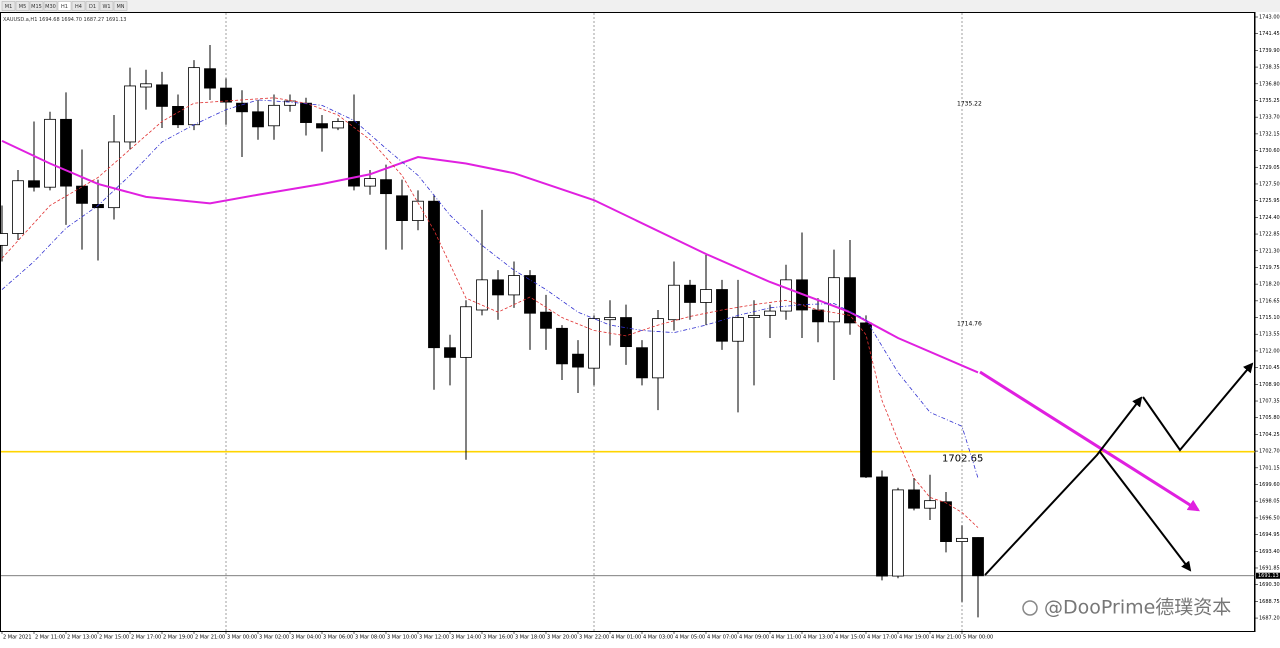 The height and width of the screenshot is (648, 1280). What do you see at coordinates (71, 20) in the screenshot?
I see `quote-high: 1694.70` at bounding box center [71, 20].